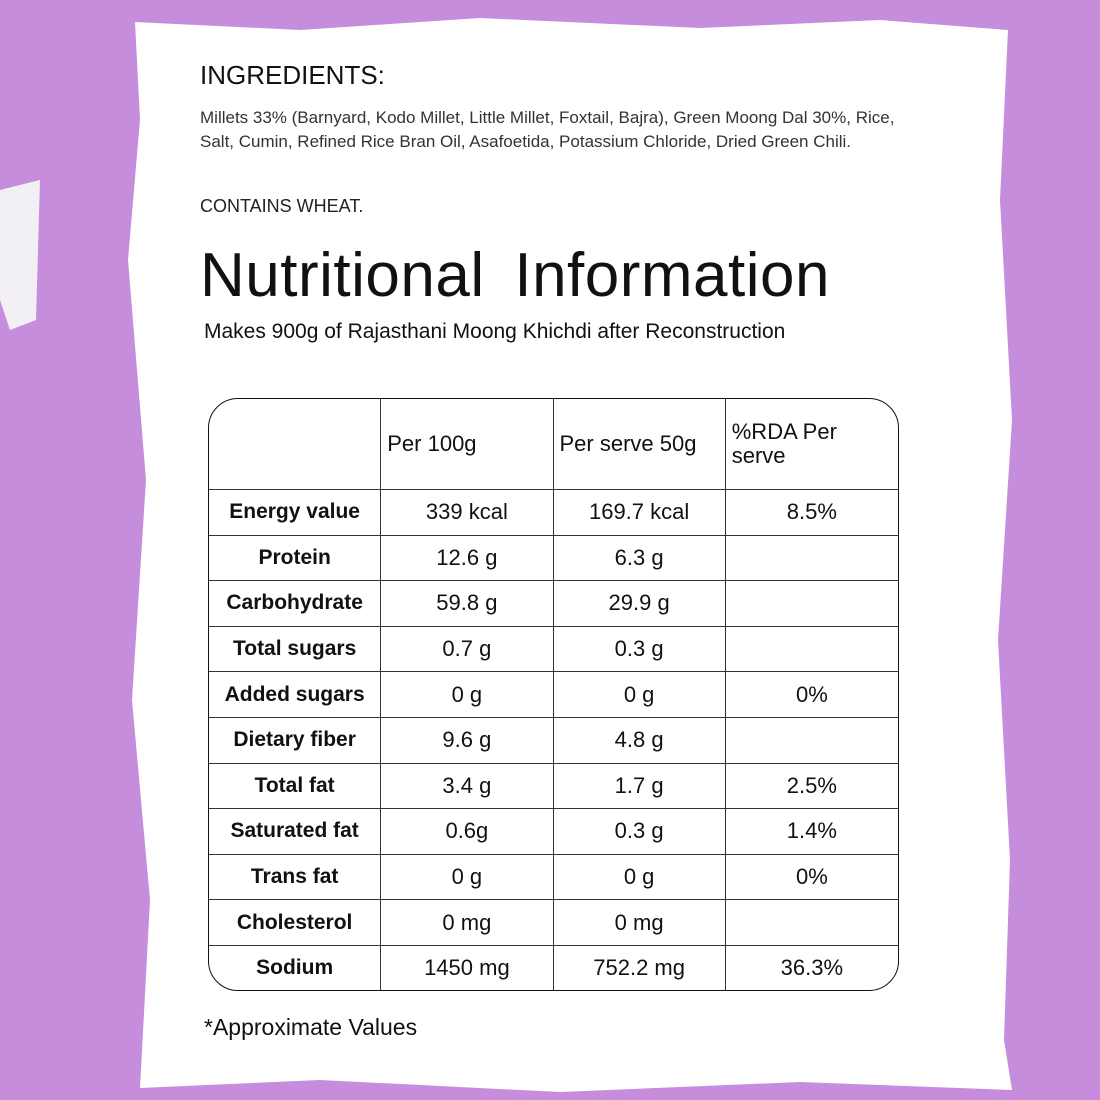 The width and height of the screenshot is (1100, 1100). I want to click on table-cell: 59.8 g, so click(467, 604).